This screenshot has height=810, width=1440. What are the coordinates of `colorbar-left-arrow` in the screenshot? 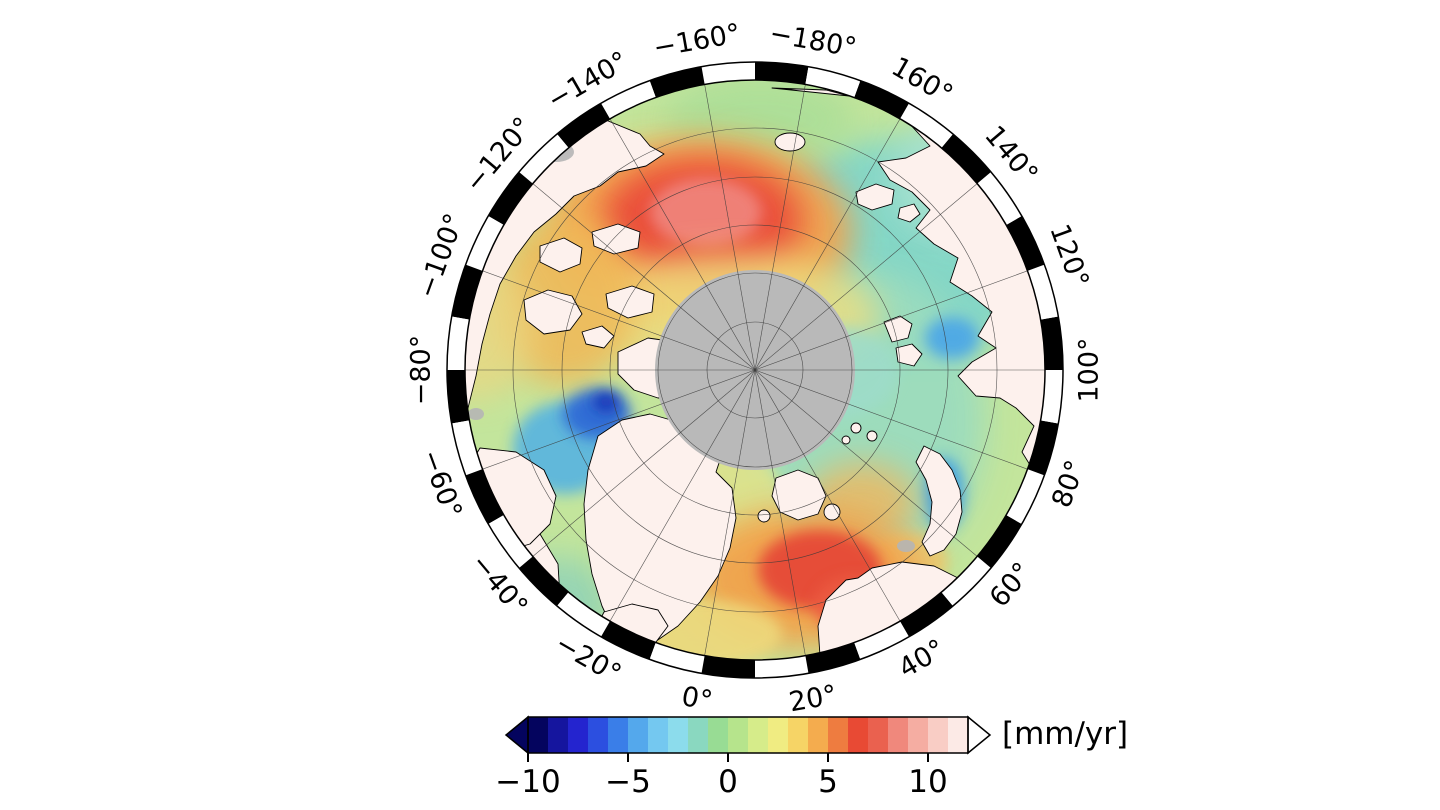 It's located at (516, 735).